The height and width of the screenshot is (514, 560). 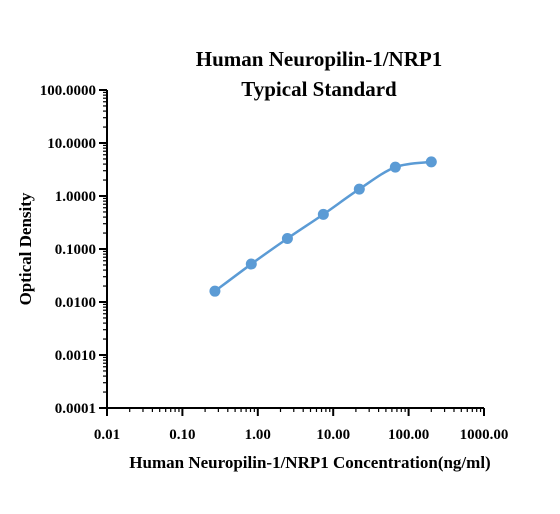 What do you see at coordinates (484, 435) in the screenshot?
I see `x-tick-label: 1000.00` at bounding box center [484, 435].